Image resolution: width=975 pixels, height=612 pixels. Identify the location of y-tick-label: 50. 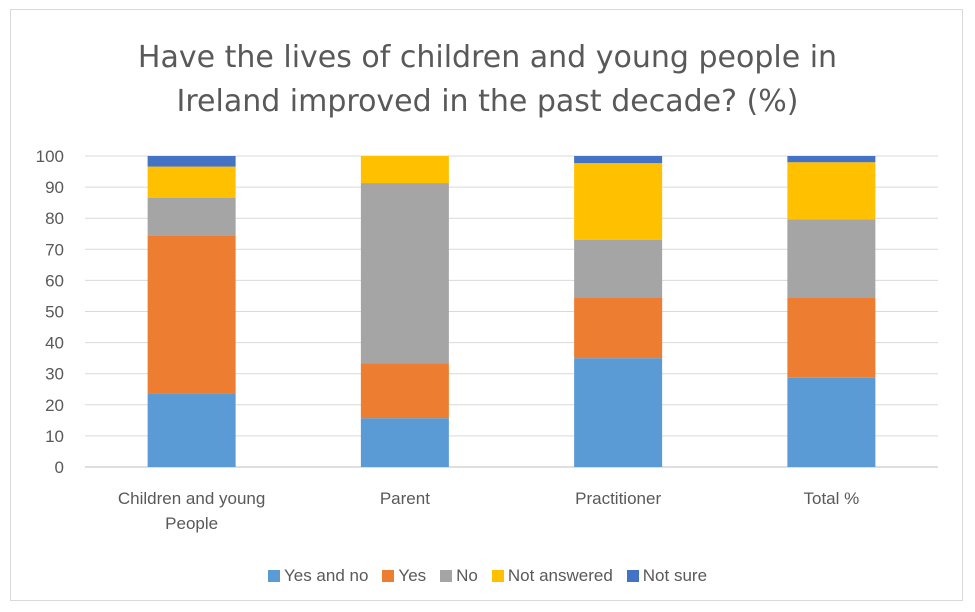
(54, 312).